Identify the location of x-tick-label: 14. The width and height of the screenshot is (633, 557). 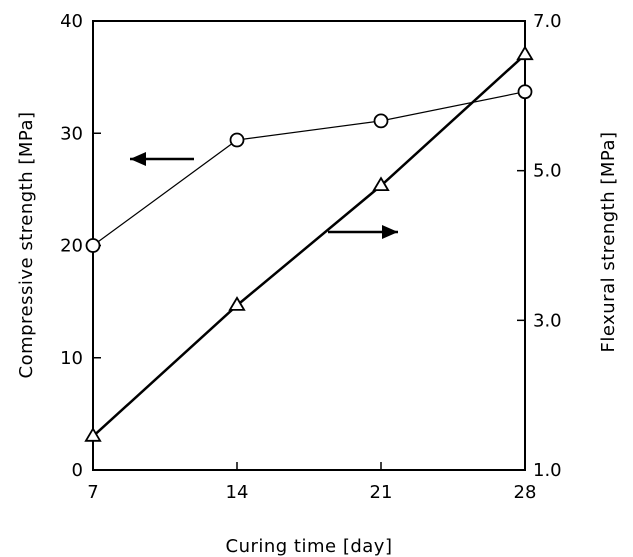
(237, 492).